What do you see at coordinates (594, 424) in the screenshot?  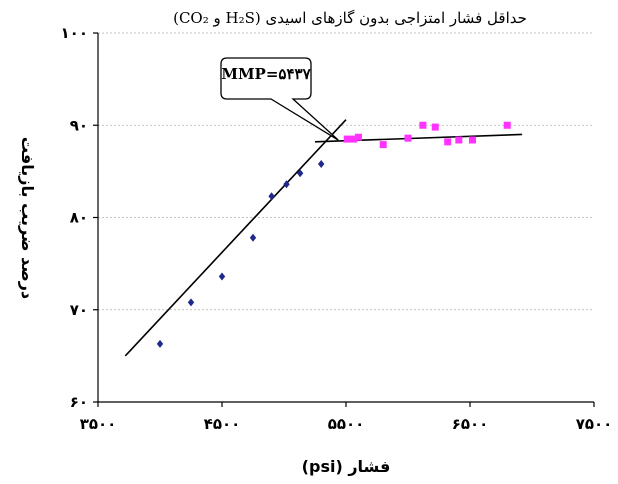 I see `x-tick-label: ۷۵۰۰` at bounding box center [594, 424].